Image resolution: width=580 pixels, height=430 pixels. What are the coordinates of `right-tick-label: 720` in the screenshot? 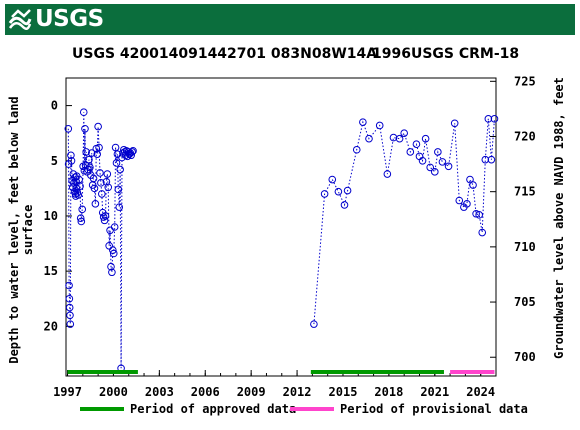 It's located at (525, 136).